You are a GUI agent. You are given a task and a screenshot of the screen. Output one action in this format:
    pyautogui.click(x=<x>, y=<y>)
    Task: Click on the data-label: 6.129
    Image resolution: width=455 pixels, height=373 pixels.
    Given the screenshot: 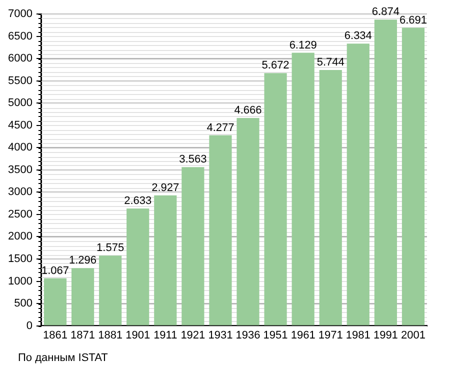 What is the action you would take?
    pyautogui.click(x=303, y=45)
    